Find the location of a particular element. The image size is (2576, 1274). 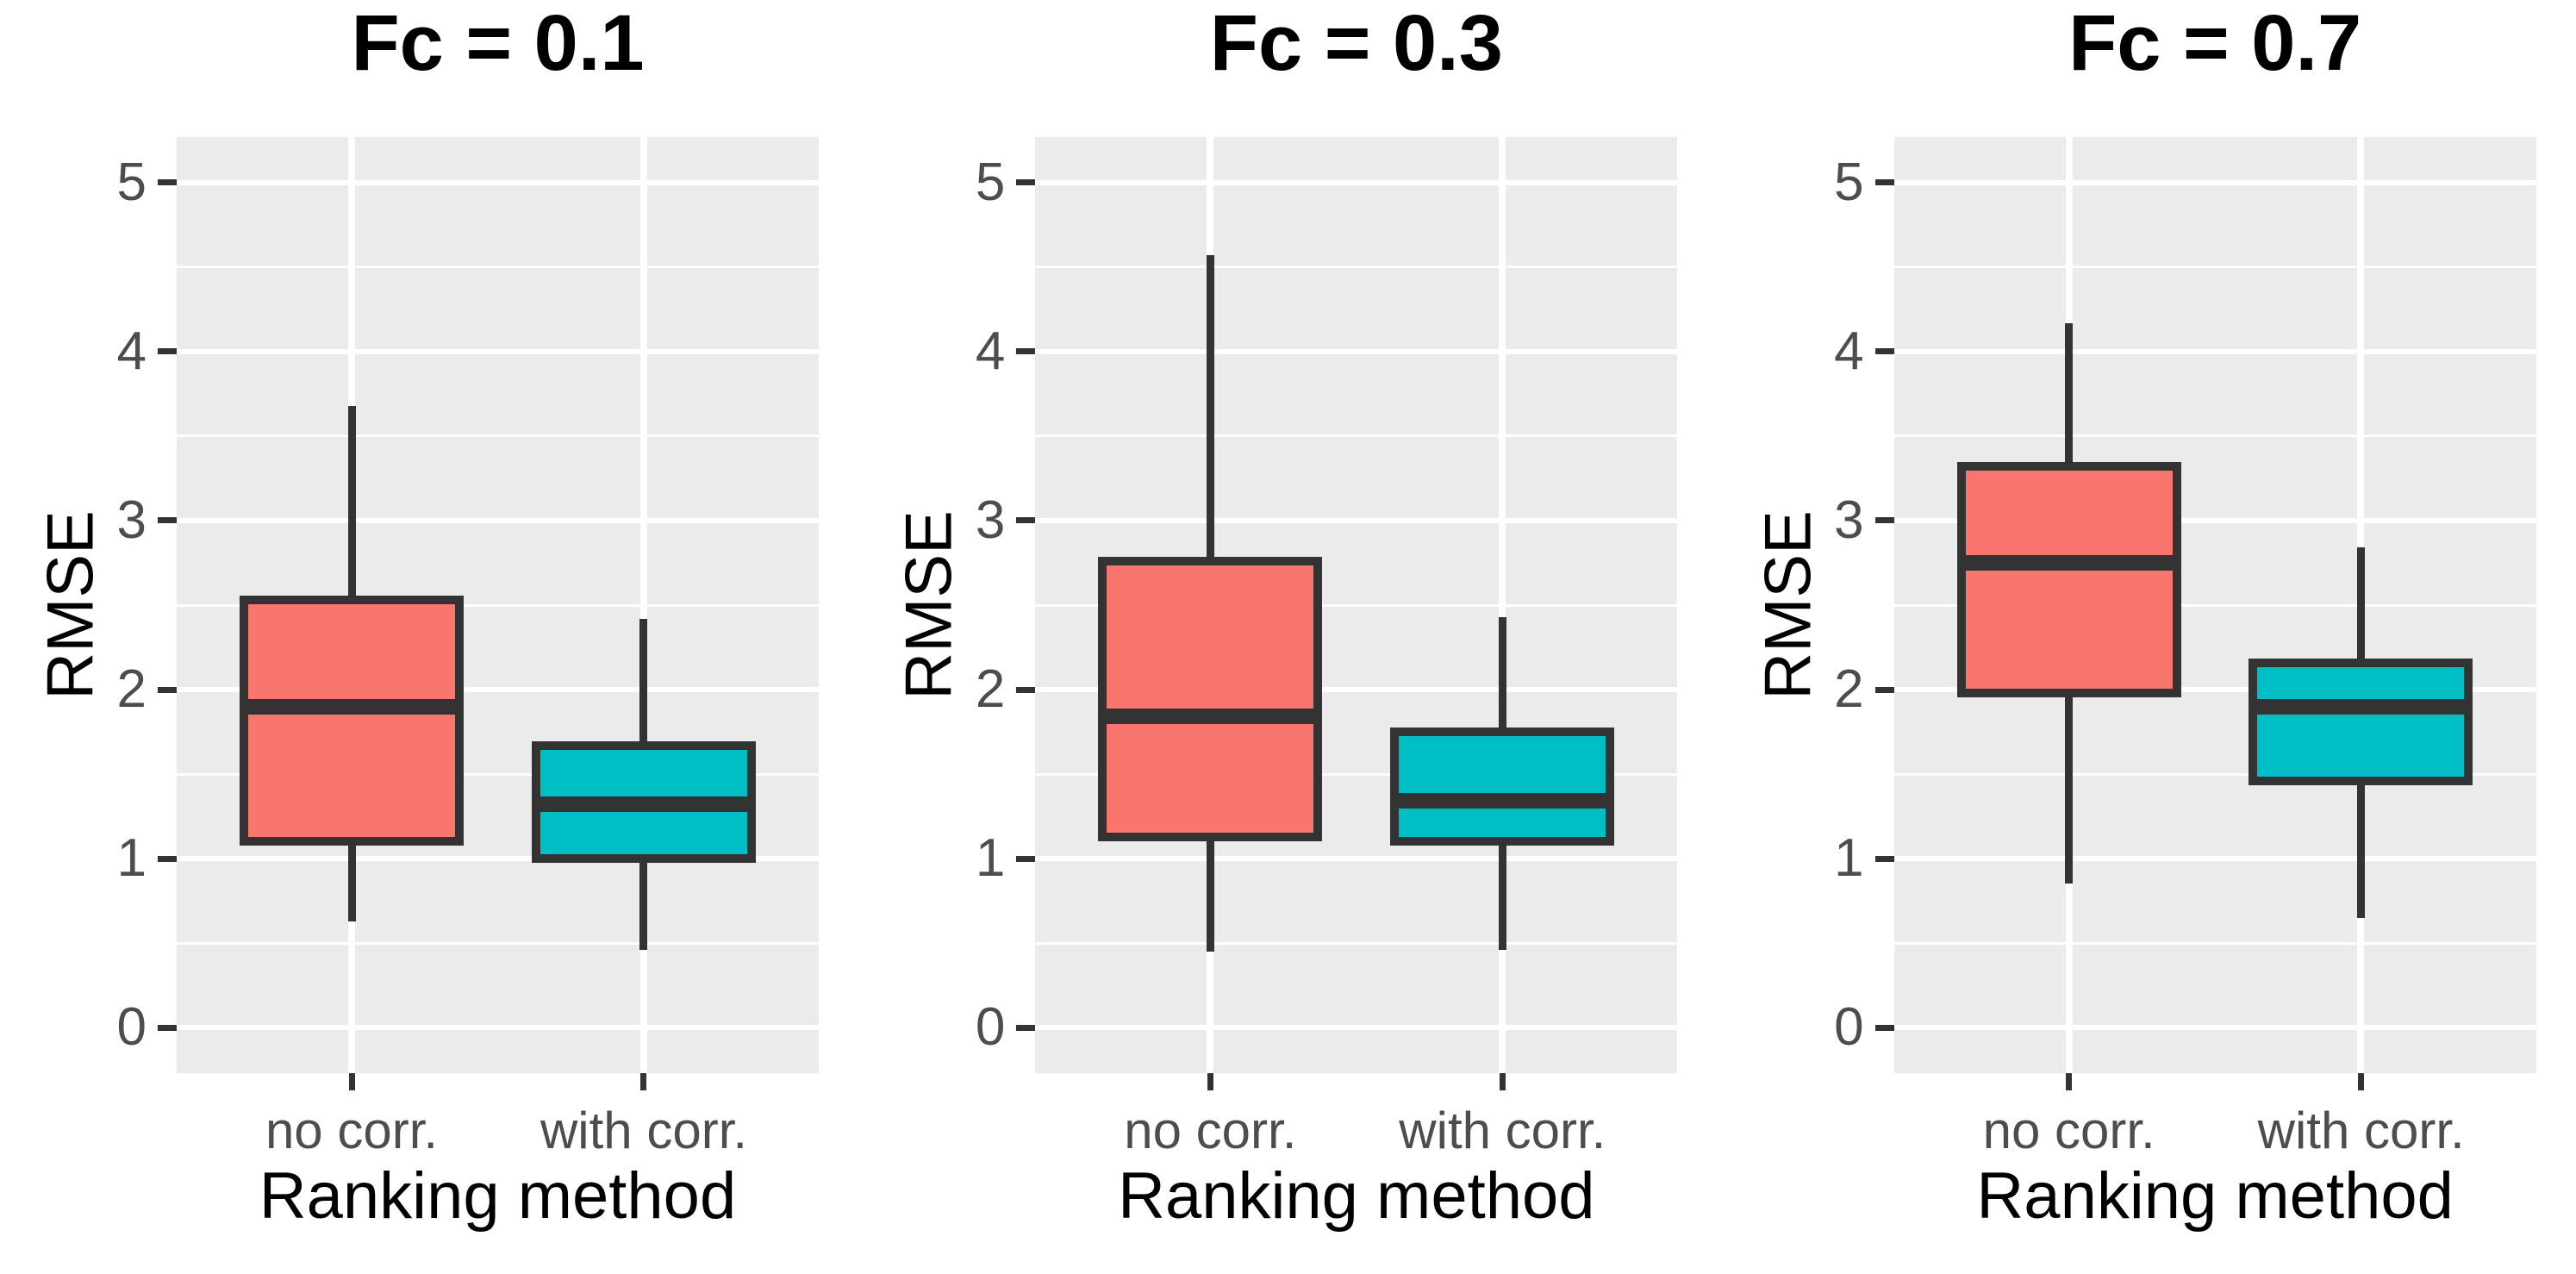

panel-title: Fc = 0.3 is located at coordinates (1356, 43).